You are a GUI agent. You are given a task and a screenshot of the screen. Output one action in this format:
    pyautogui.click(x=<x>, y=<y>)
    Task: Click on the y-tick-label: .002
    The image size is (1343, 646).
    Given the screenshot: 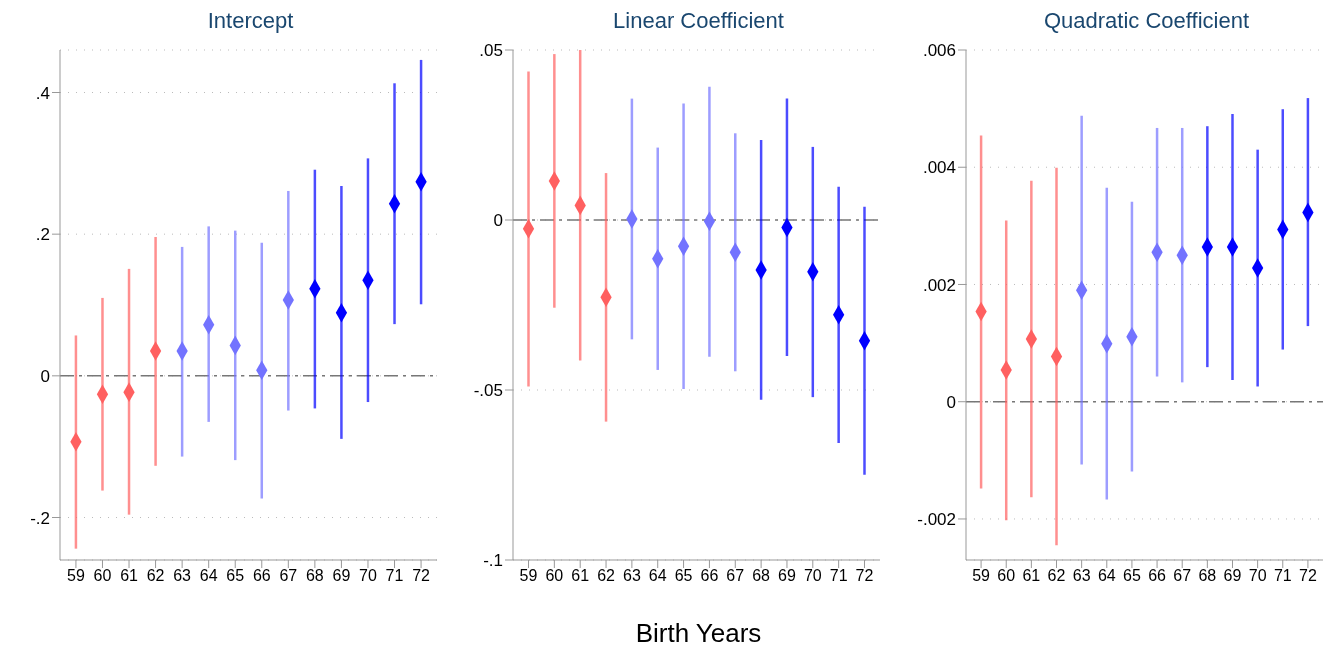 What is the action you would take?
    pyautogui.click(x=939, y=285)
    